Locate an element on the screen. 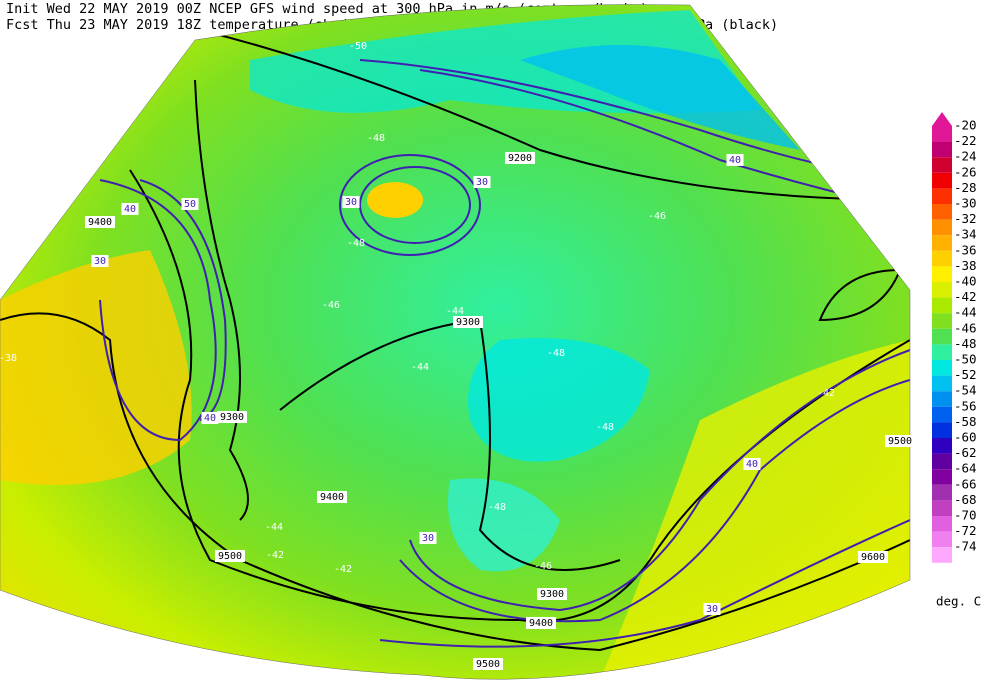 The height and width of the screenshot is (680, 1000). height-label: 9600 is located at coordinates (873, 557).